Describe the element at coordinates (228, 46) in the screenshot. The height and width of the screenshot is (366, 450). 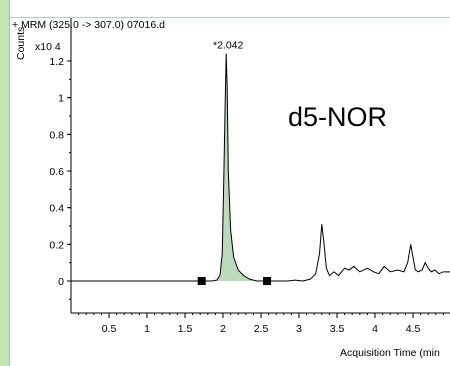
I see `peak-label: *2.042` at that location.